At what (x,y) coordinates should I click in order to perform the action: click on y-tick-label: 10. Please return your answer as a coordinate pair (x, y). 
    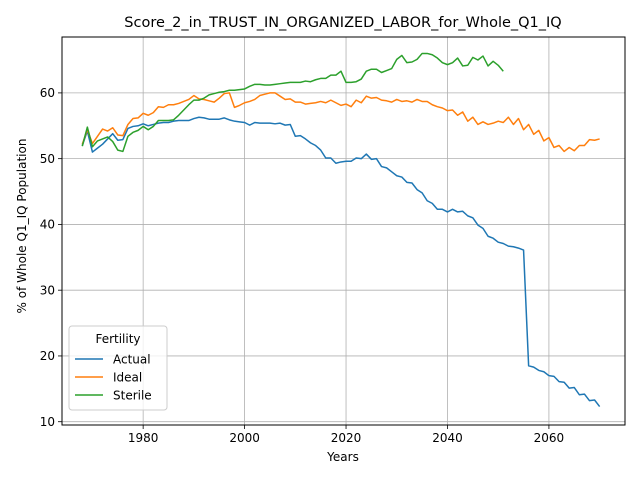
    Looking at the image, I should click on (47, 422).